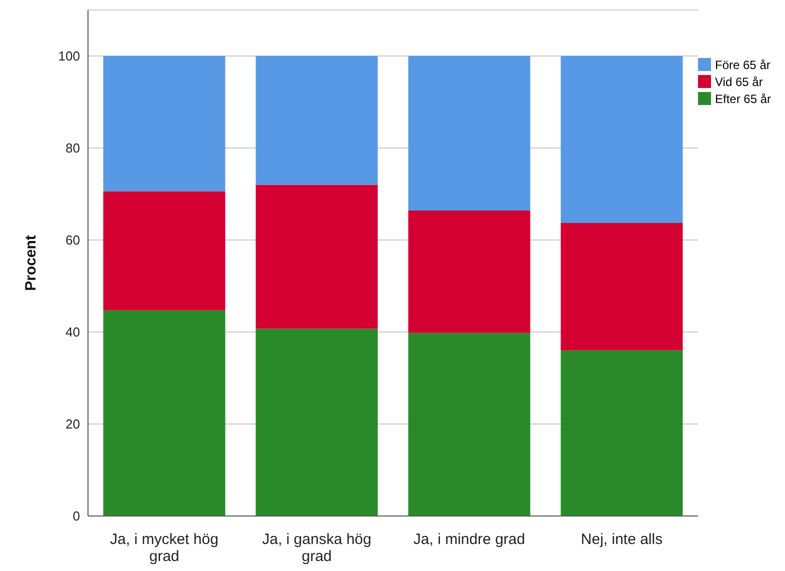 The height and width of the screenshot is (571, 785). I want to click on x-tick-label: Ja, i mycket hög grad, so click(164, 548).